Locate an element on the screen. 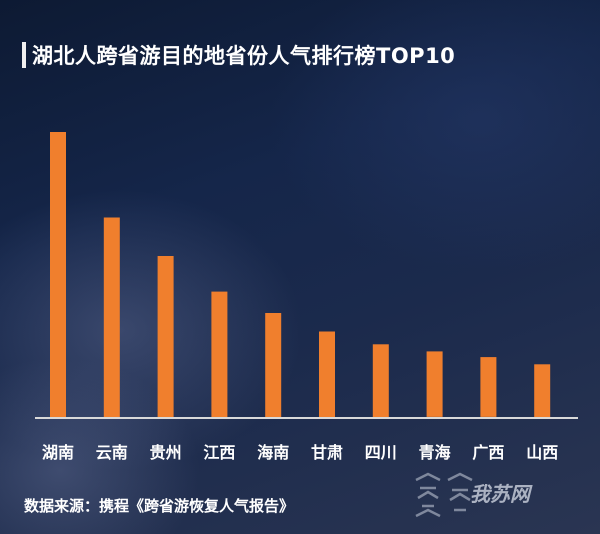 The image size is (600, 534). title-accent-bar is located at coordinates (24, 55).